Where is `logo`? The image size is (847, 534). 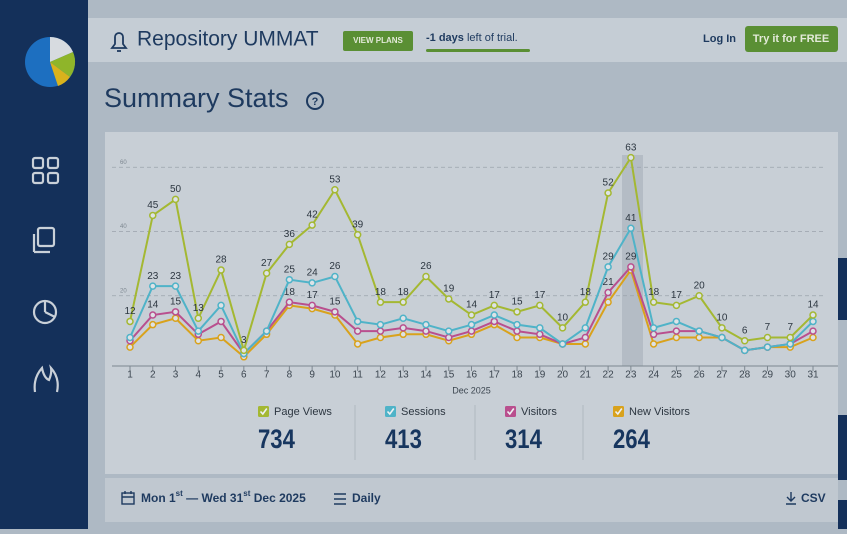 logo is located at coordinates (50, 61).